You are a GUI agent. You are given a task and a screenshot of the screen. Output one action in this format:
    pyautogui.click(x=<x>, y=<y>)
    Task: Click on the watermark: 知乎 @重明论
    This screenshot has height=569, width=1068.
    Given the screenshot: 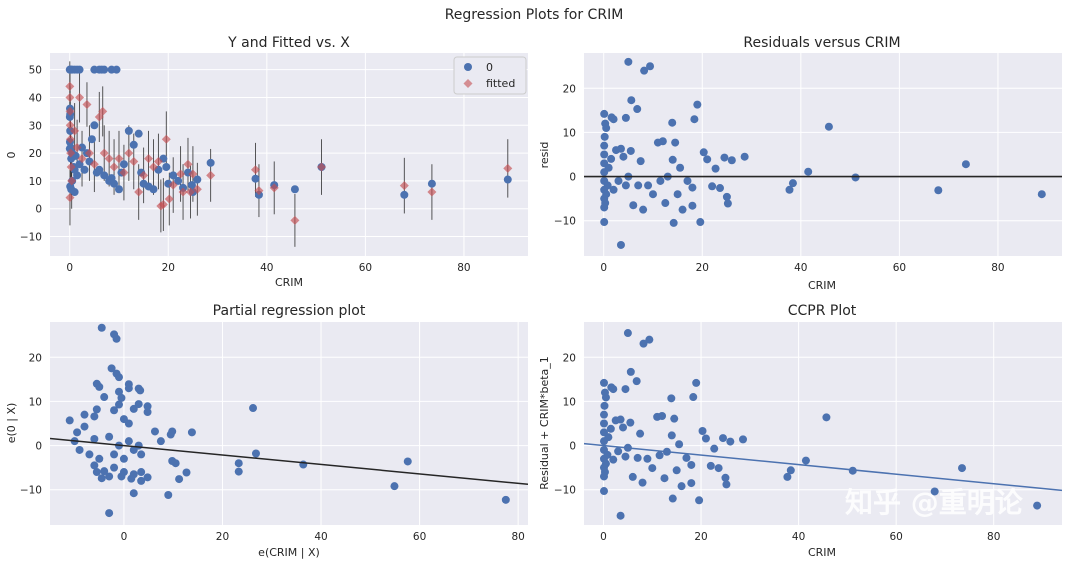 What is the action you would take?
    pyautogui.click(x=934, y=502)
    